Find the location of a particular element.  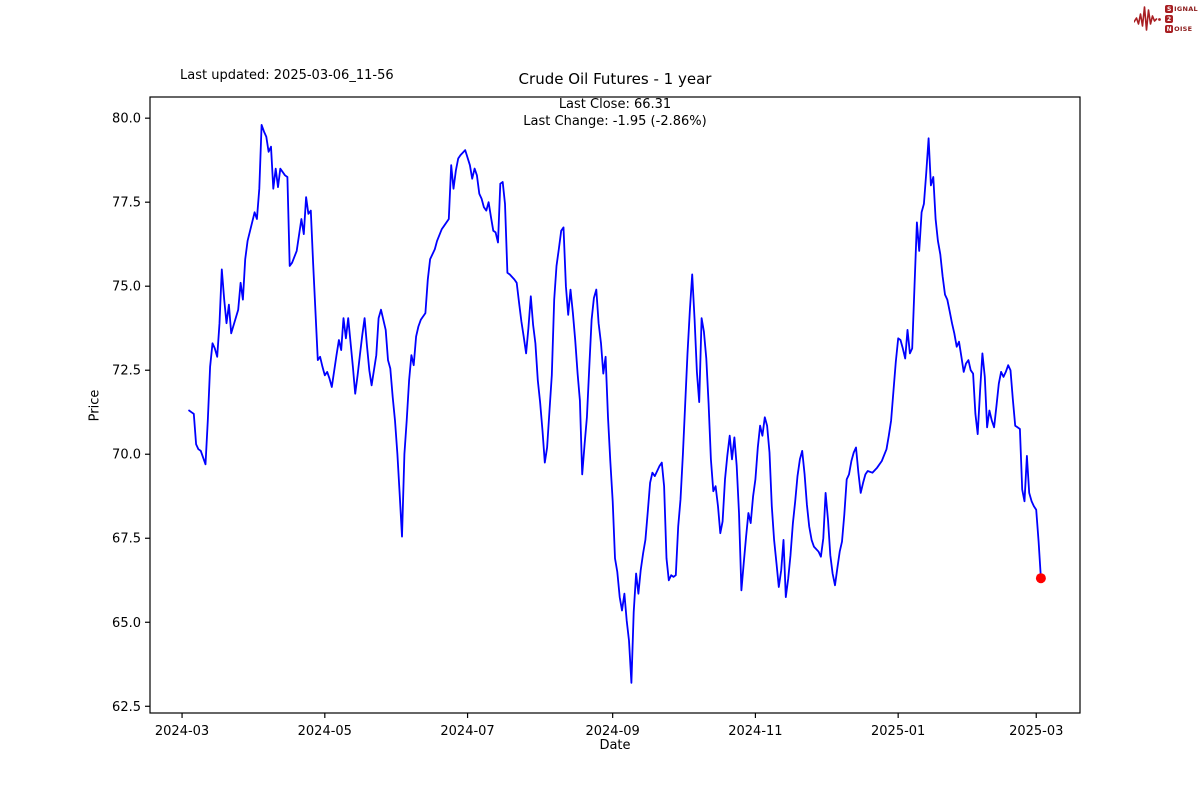

logo-badge-n: N is located at coordinates (1169, 29).